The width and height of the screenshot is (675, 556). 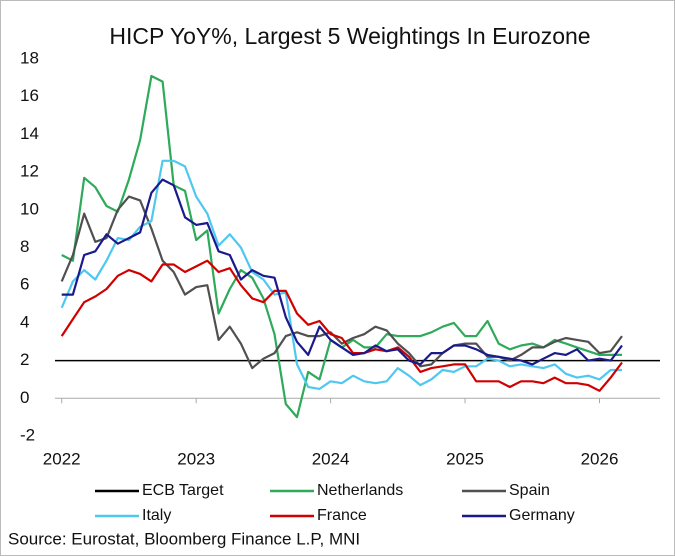 I want to click on legend-label: France, so click(x=342, y=515).